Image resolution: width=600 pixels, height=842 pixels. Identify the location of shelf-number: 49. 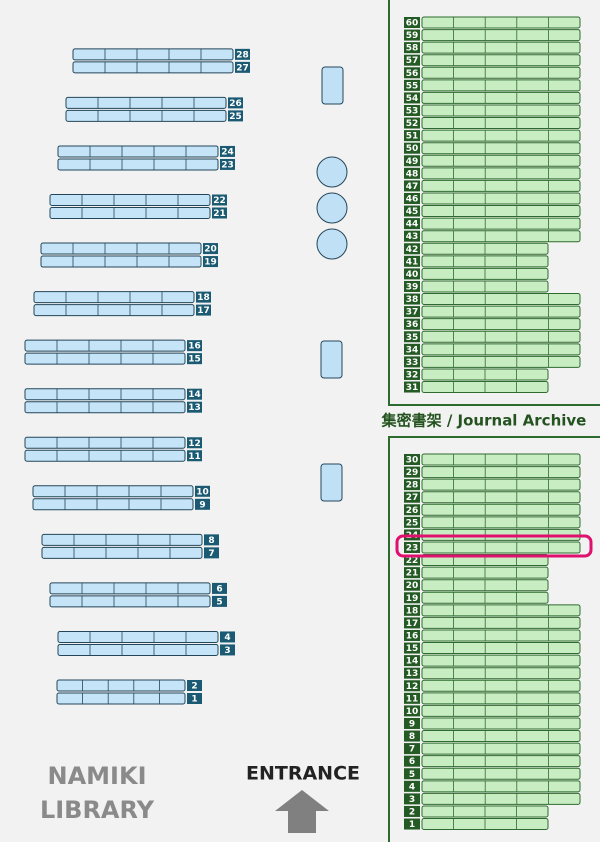
(412, 162).